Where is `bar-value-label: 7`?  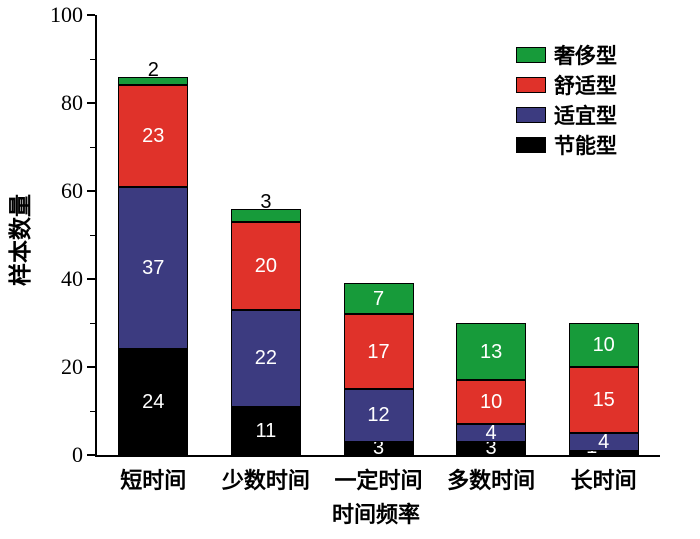 bar-value-label: 7 is located at coordinates (378, 298).